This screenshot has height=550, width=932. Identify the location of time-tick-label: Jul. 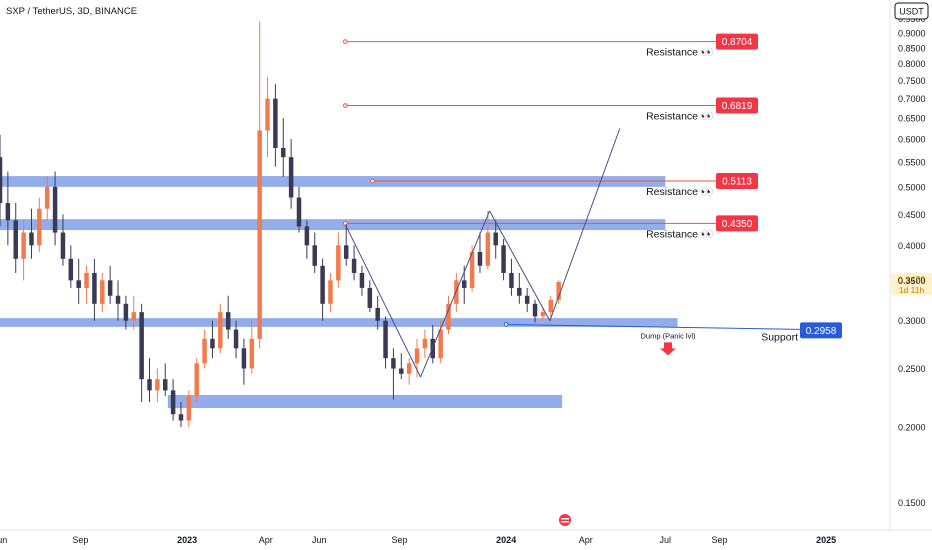
(666, 540).